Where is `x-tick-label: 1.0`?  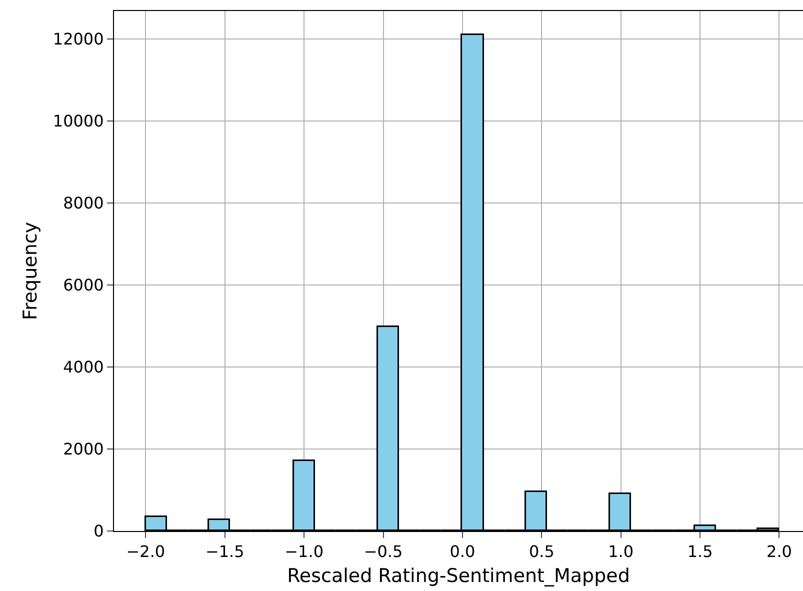 x-tick-label: 1.0 is located at coordinates (621, 552).